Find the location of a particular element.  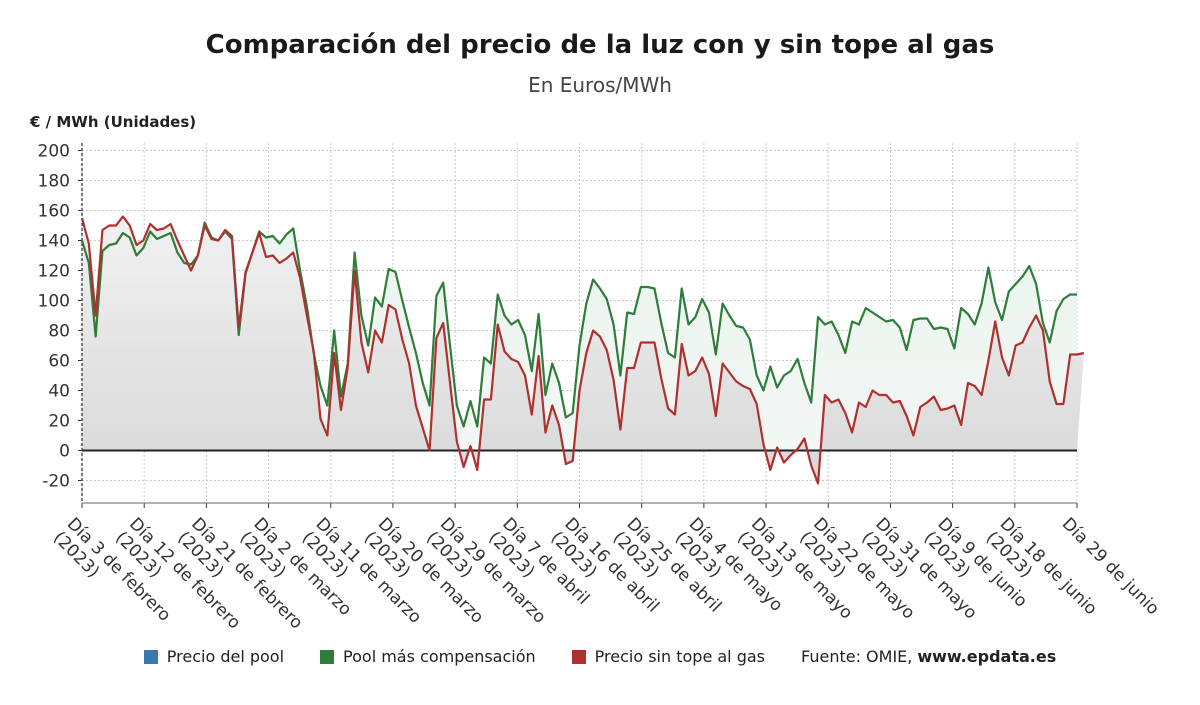

legend-item-pool-compensacion: Pool más compensación is located at coordinates (428, 656).